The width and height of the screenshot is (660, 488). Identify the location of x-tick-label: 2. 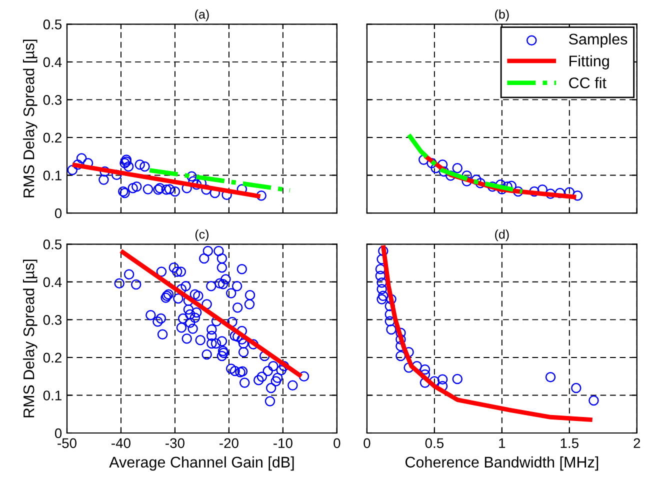
(637, 443).